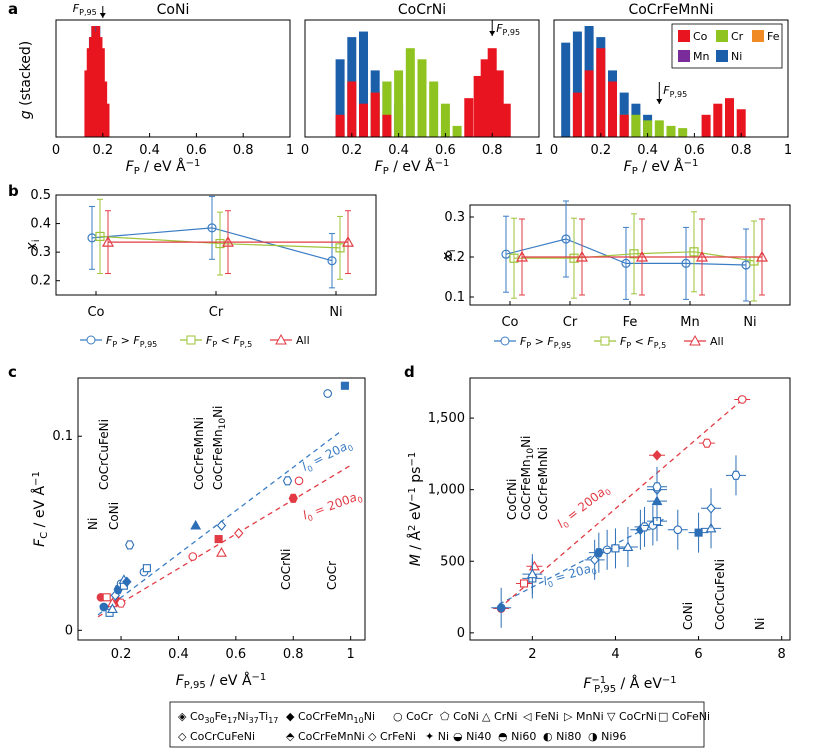  I want to click on legend-cocrfemn10ni: ◆ CoCrFeMn10Ni, so click(330, 717).